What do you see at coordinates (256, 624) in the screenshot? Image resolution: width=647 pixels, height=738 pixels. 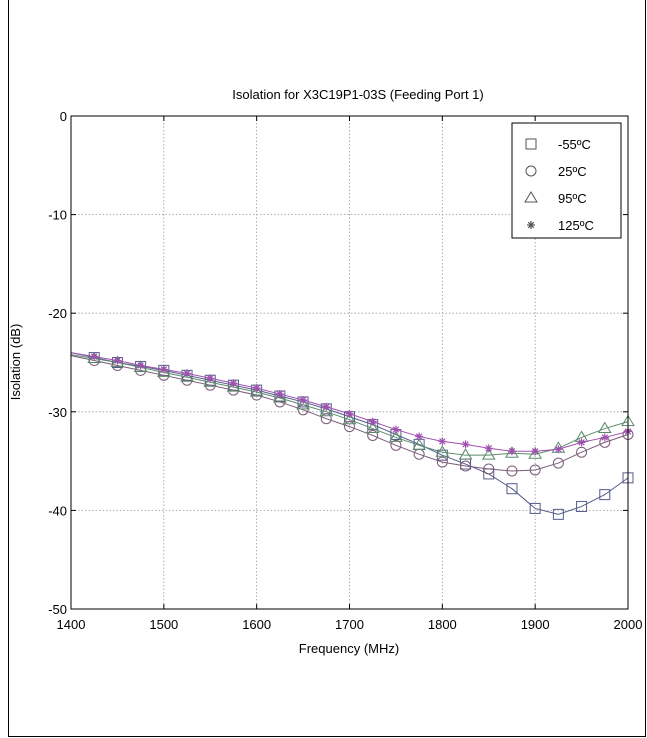 I see `x-tick-label: 1600` at bounding box center [256, 624].